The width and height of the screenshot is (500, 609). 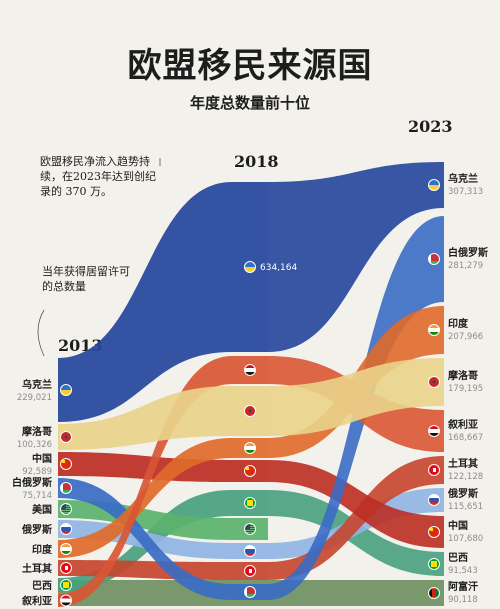 What do you see at coordinates (458, 525) in the screenshot?
I see `label-2023-china: 中国` at bounding box center [458, 525].